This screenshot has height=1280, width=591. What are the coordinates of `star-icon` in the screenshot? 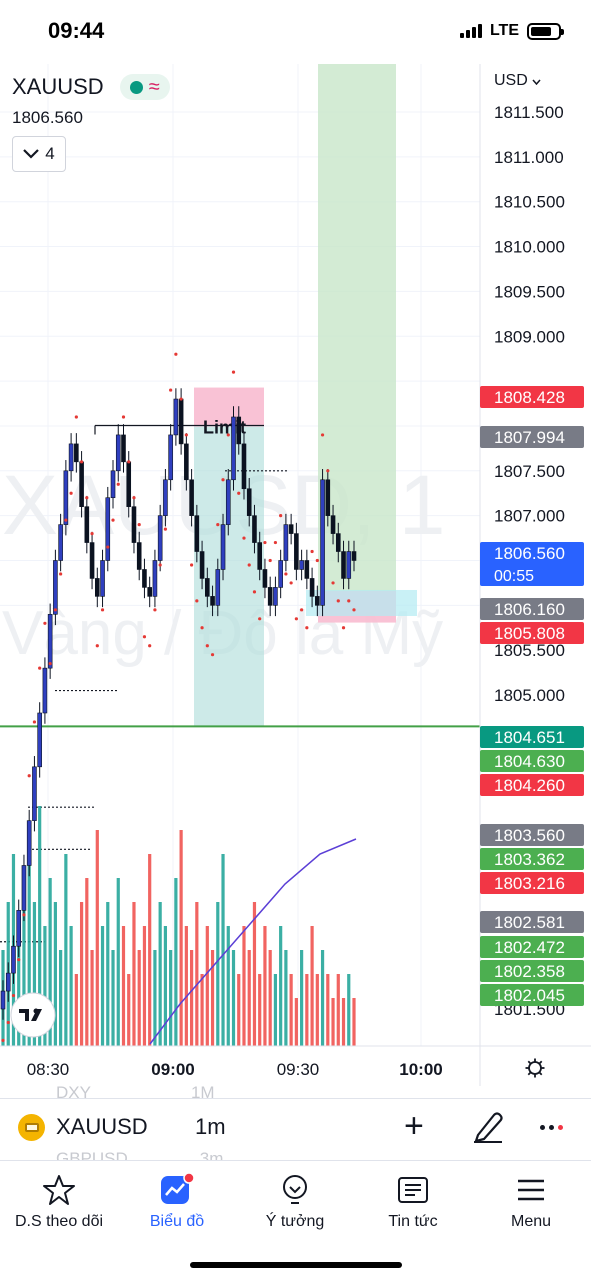 It's located at (59, 1190).